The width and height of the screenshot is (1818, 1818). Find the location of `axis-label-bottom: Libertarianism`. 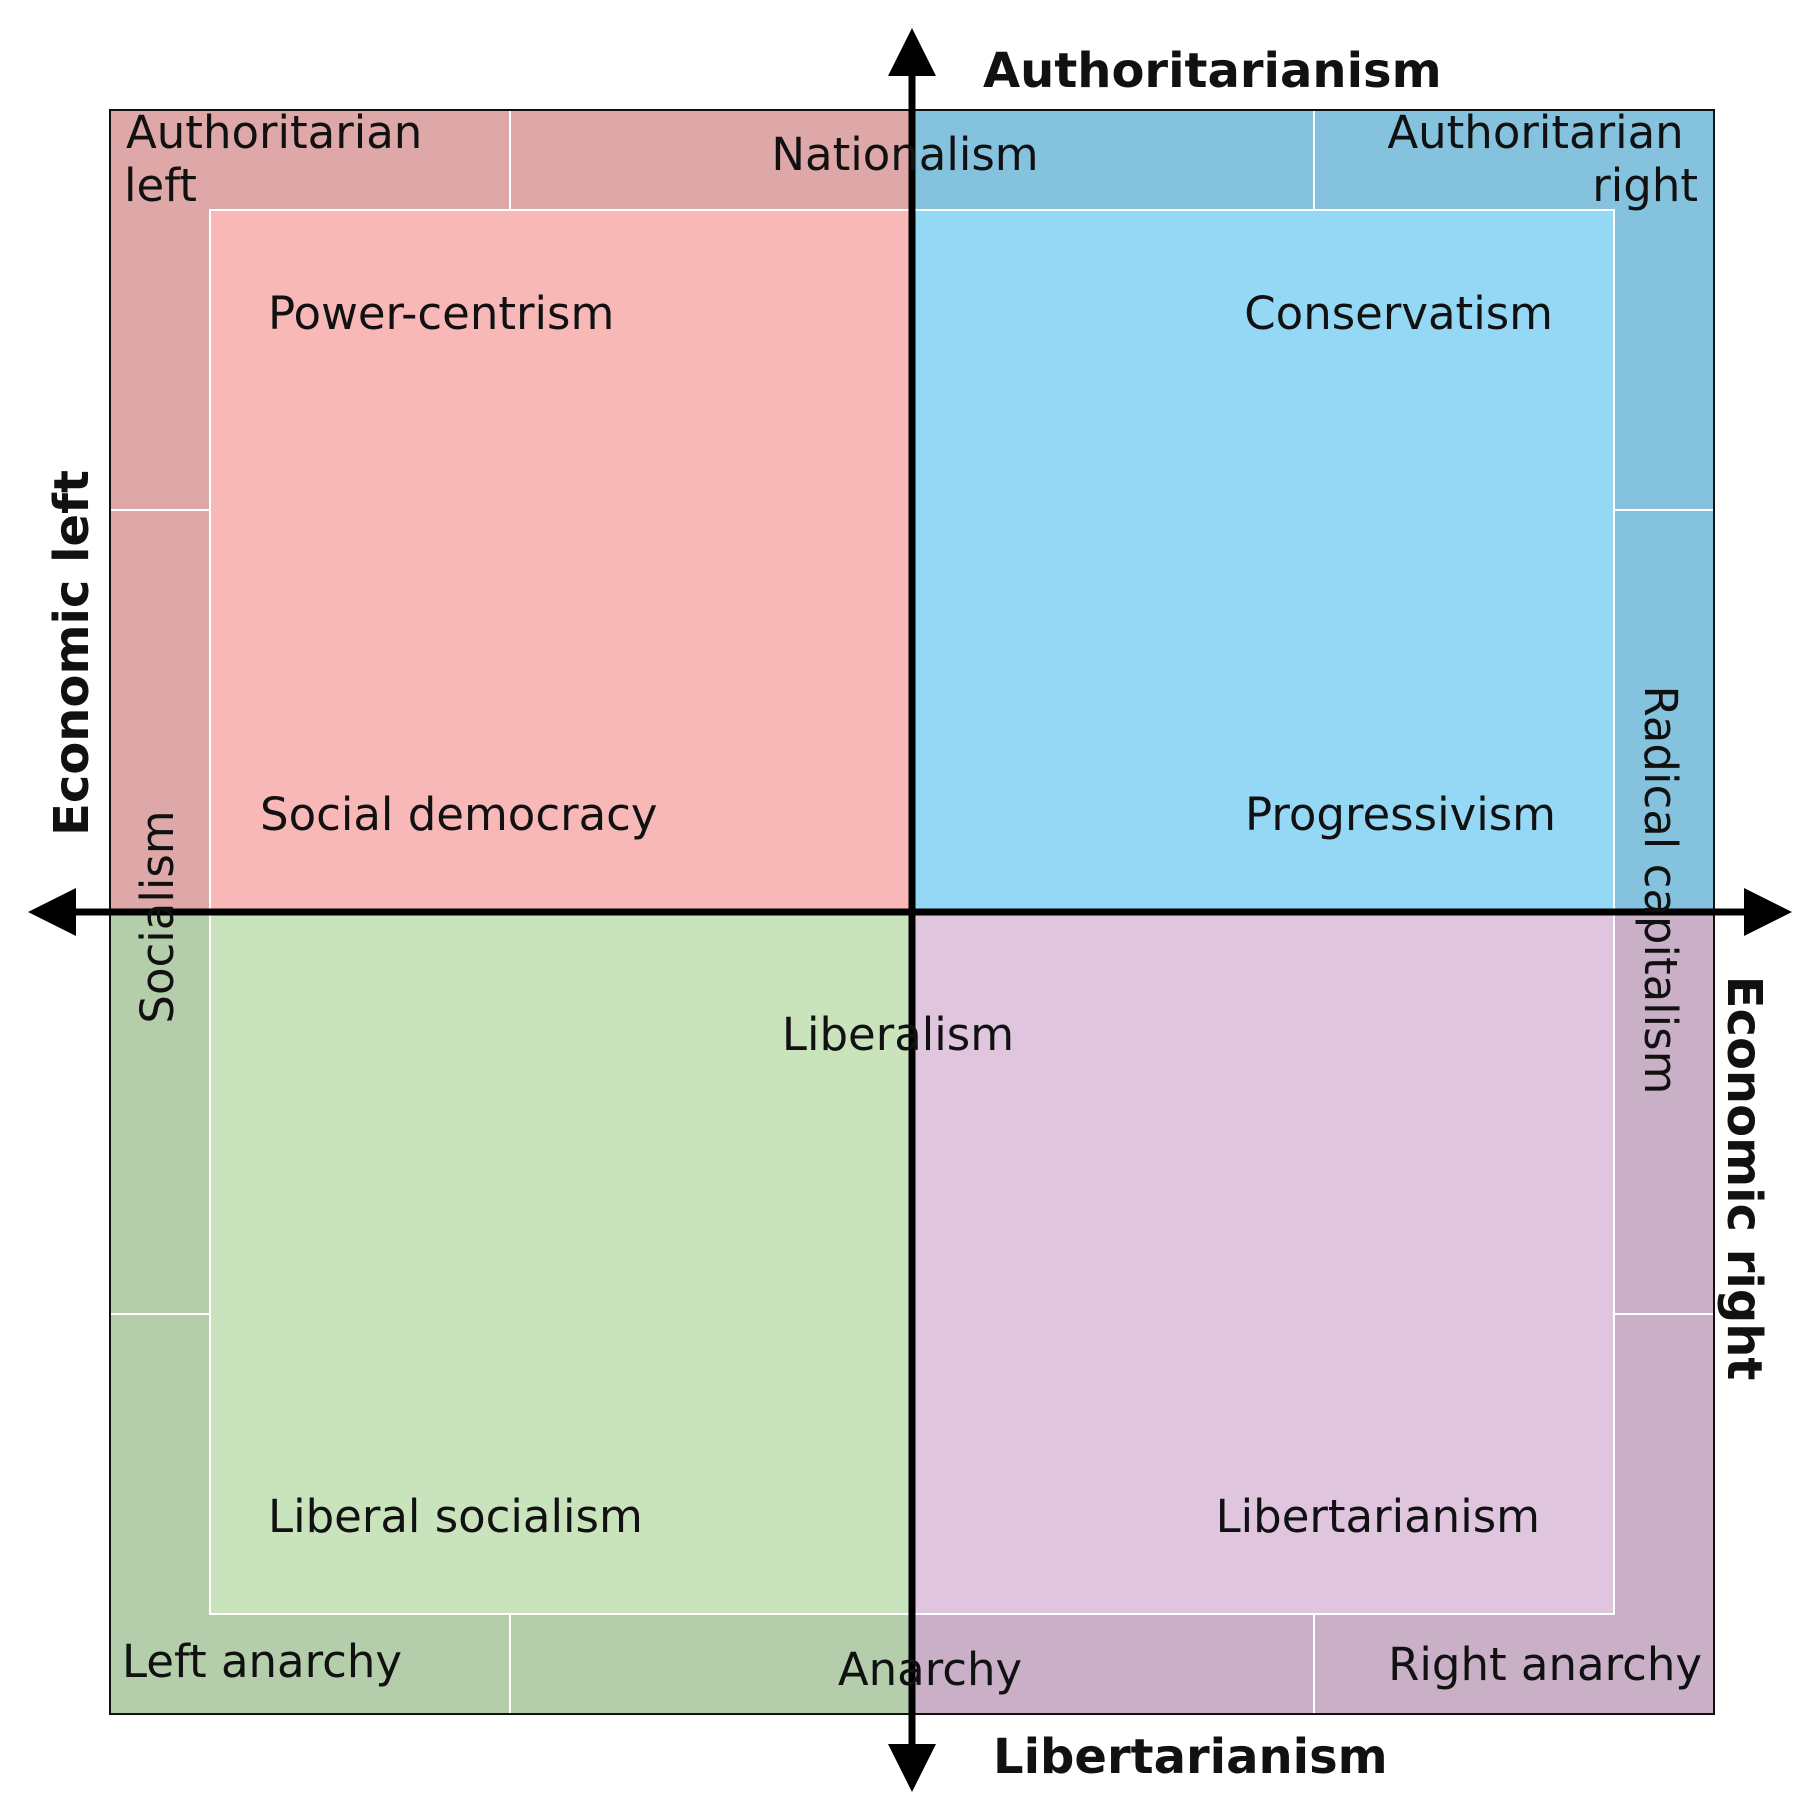

axis-label-bottom: Libertarianism is located at coordinates (1190, 1757).